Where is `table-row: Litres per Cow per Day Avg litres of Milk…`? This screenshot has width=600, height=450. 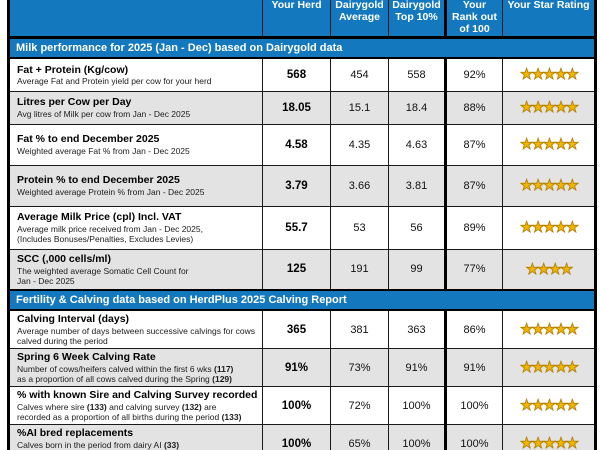
table-row: Litres per Cow per Day Avg litres of Milk… is located at coordinates (302, 107).